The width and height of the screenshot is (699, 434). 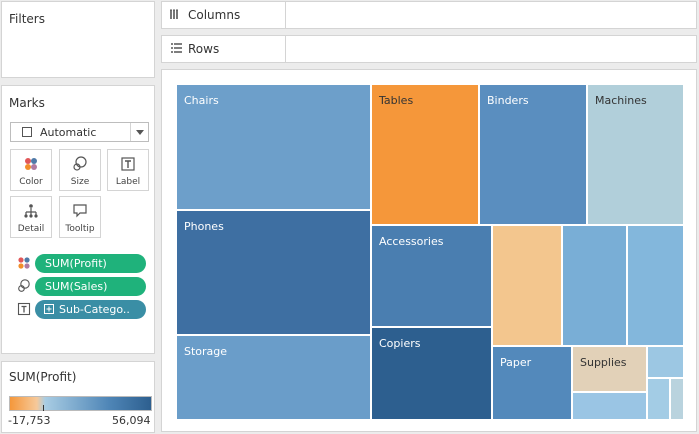 I want to click on treemap-cell-binders: Binders, so click(x=533, y=154).